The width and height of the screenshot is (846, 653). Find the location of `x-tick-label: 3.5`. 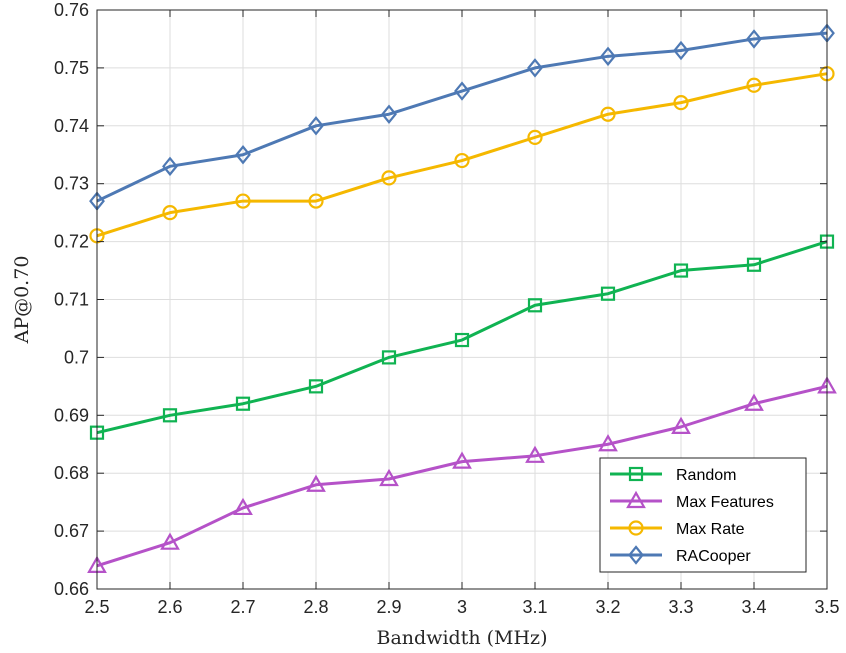

x-tick-label: 3.5 is located at coordinates (826, 607).